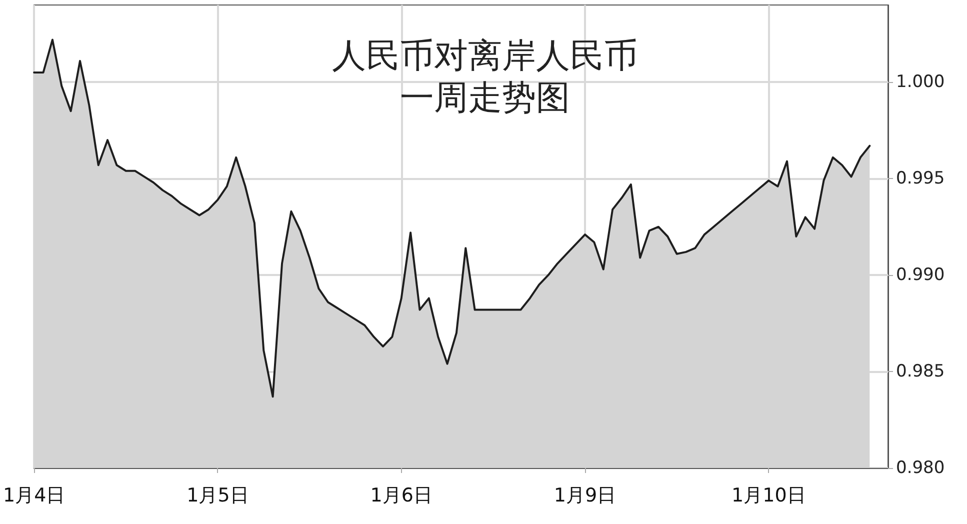 The height and width of the screenshot is (524, 967). What do you see at coordinates (485, 77) in the screenshot?
I see `text: 人民币对离岸人民币一周走势图` at bounding box center [485, 77].